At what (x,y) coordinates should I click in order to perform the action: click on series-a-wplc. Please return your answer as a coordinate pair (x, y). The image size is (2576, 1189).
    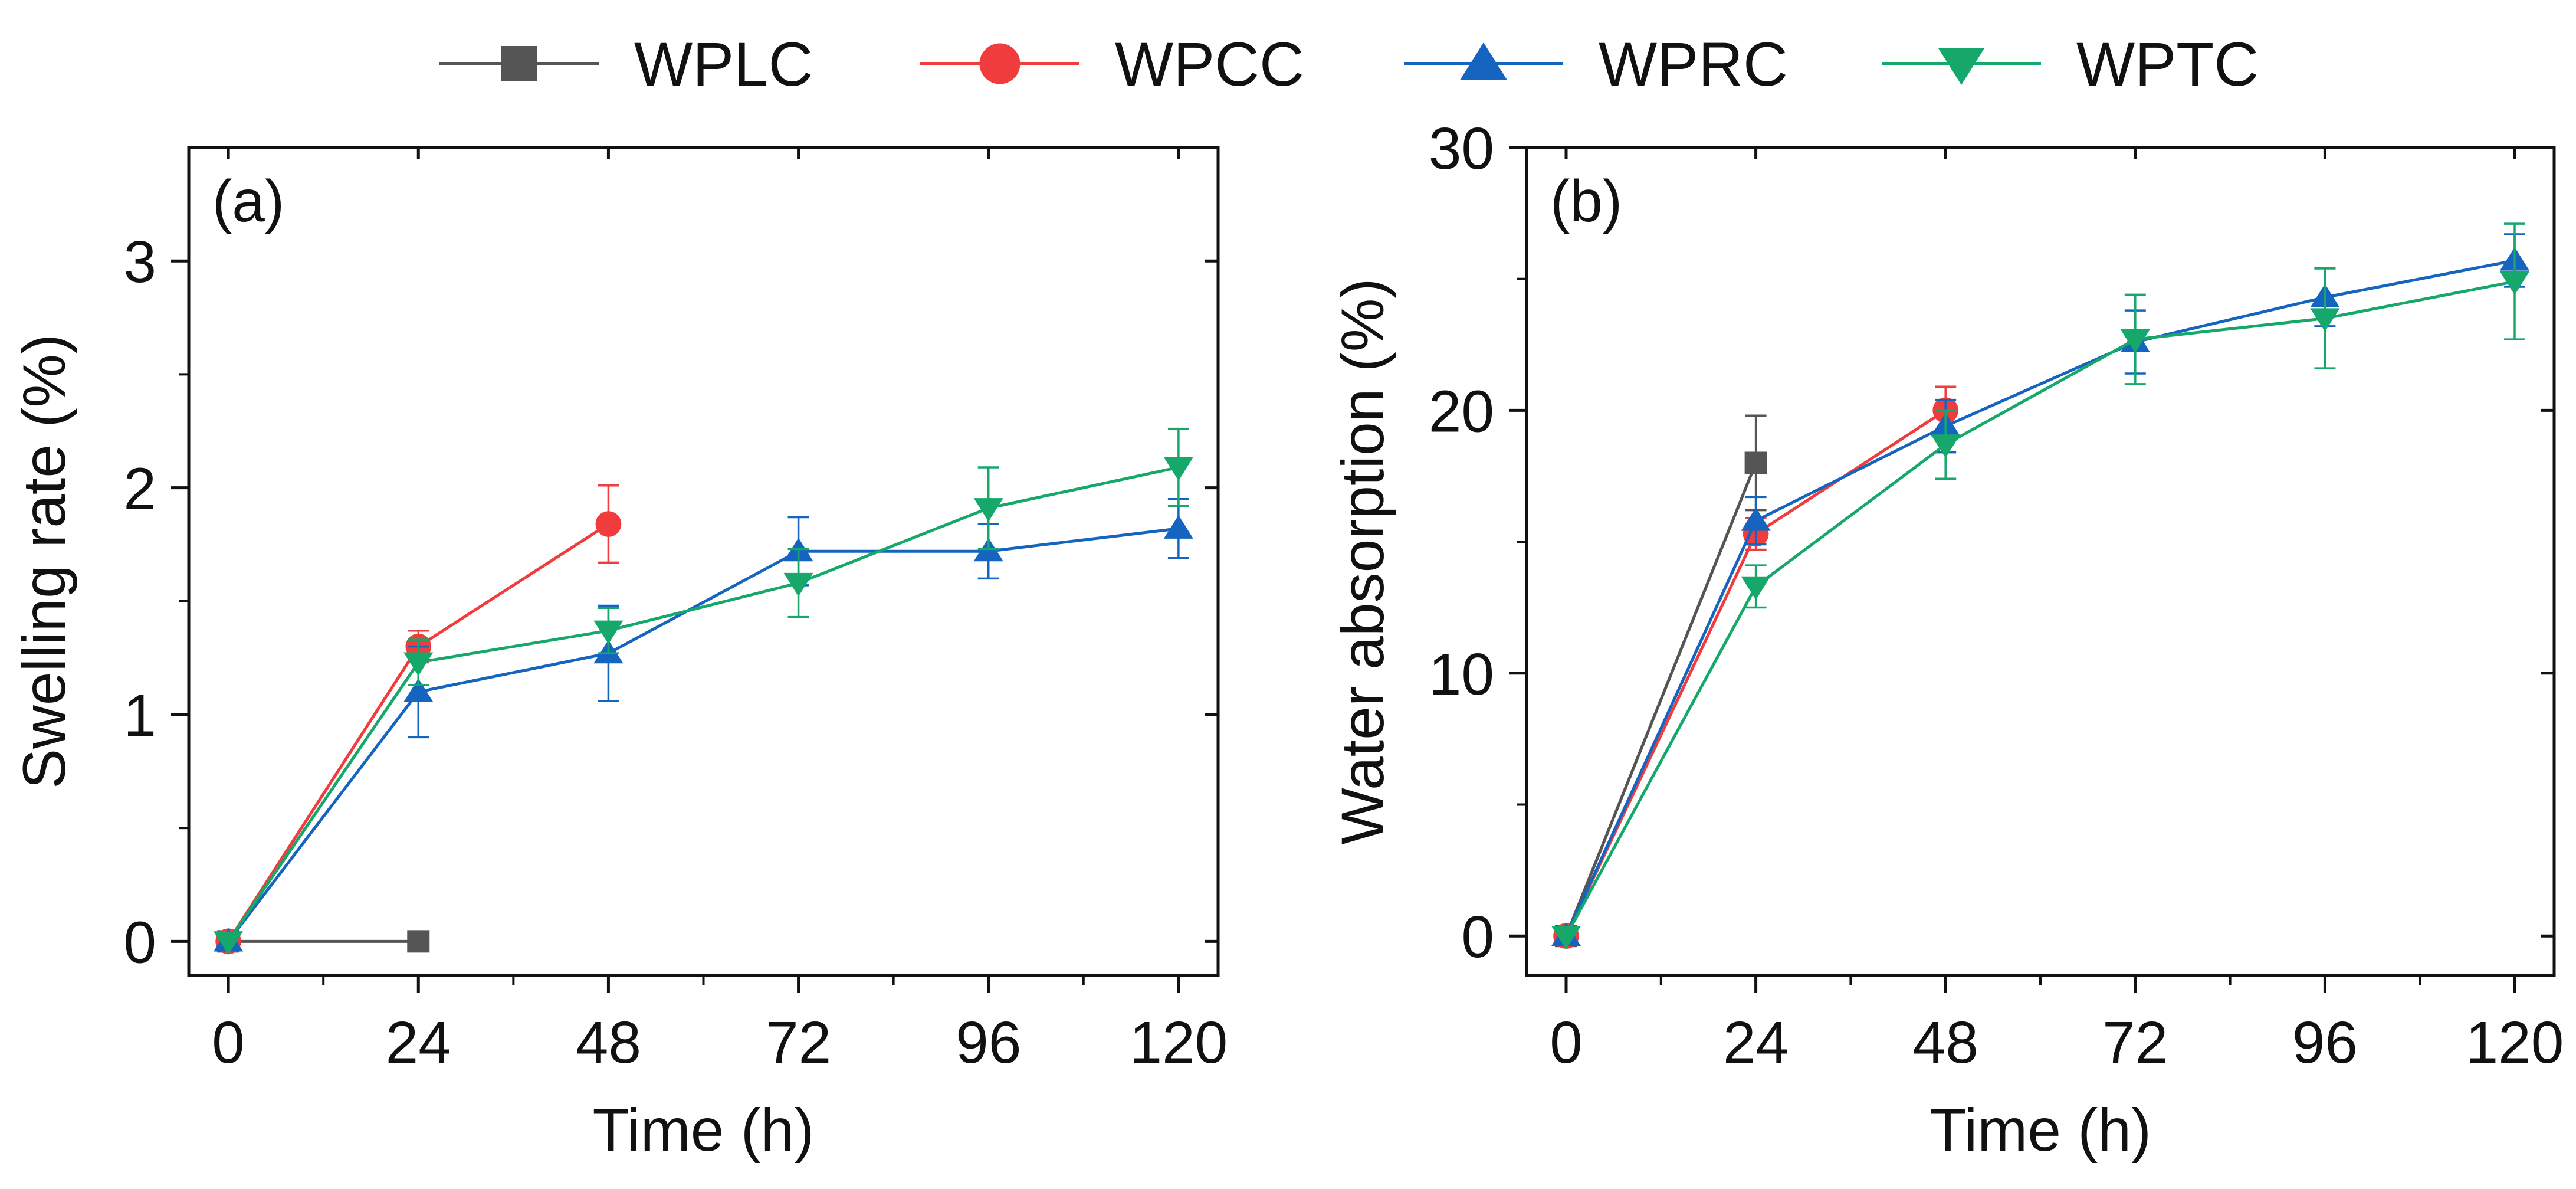
    Looking at the image, I should click on (323, 941).